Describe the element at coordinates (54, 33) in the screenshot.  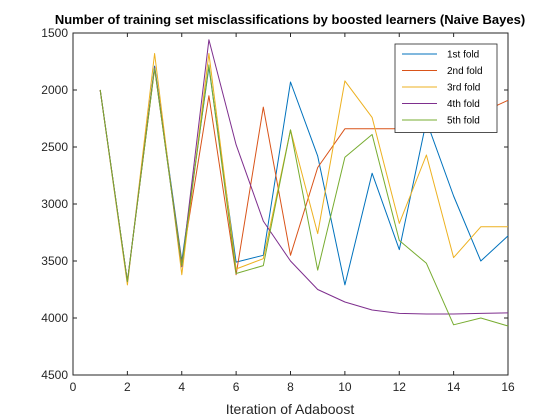
I see `y-tick-label: 1500` at that location.